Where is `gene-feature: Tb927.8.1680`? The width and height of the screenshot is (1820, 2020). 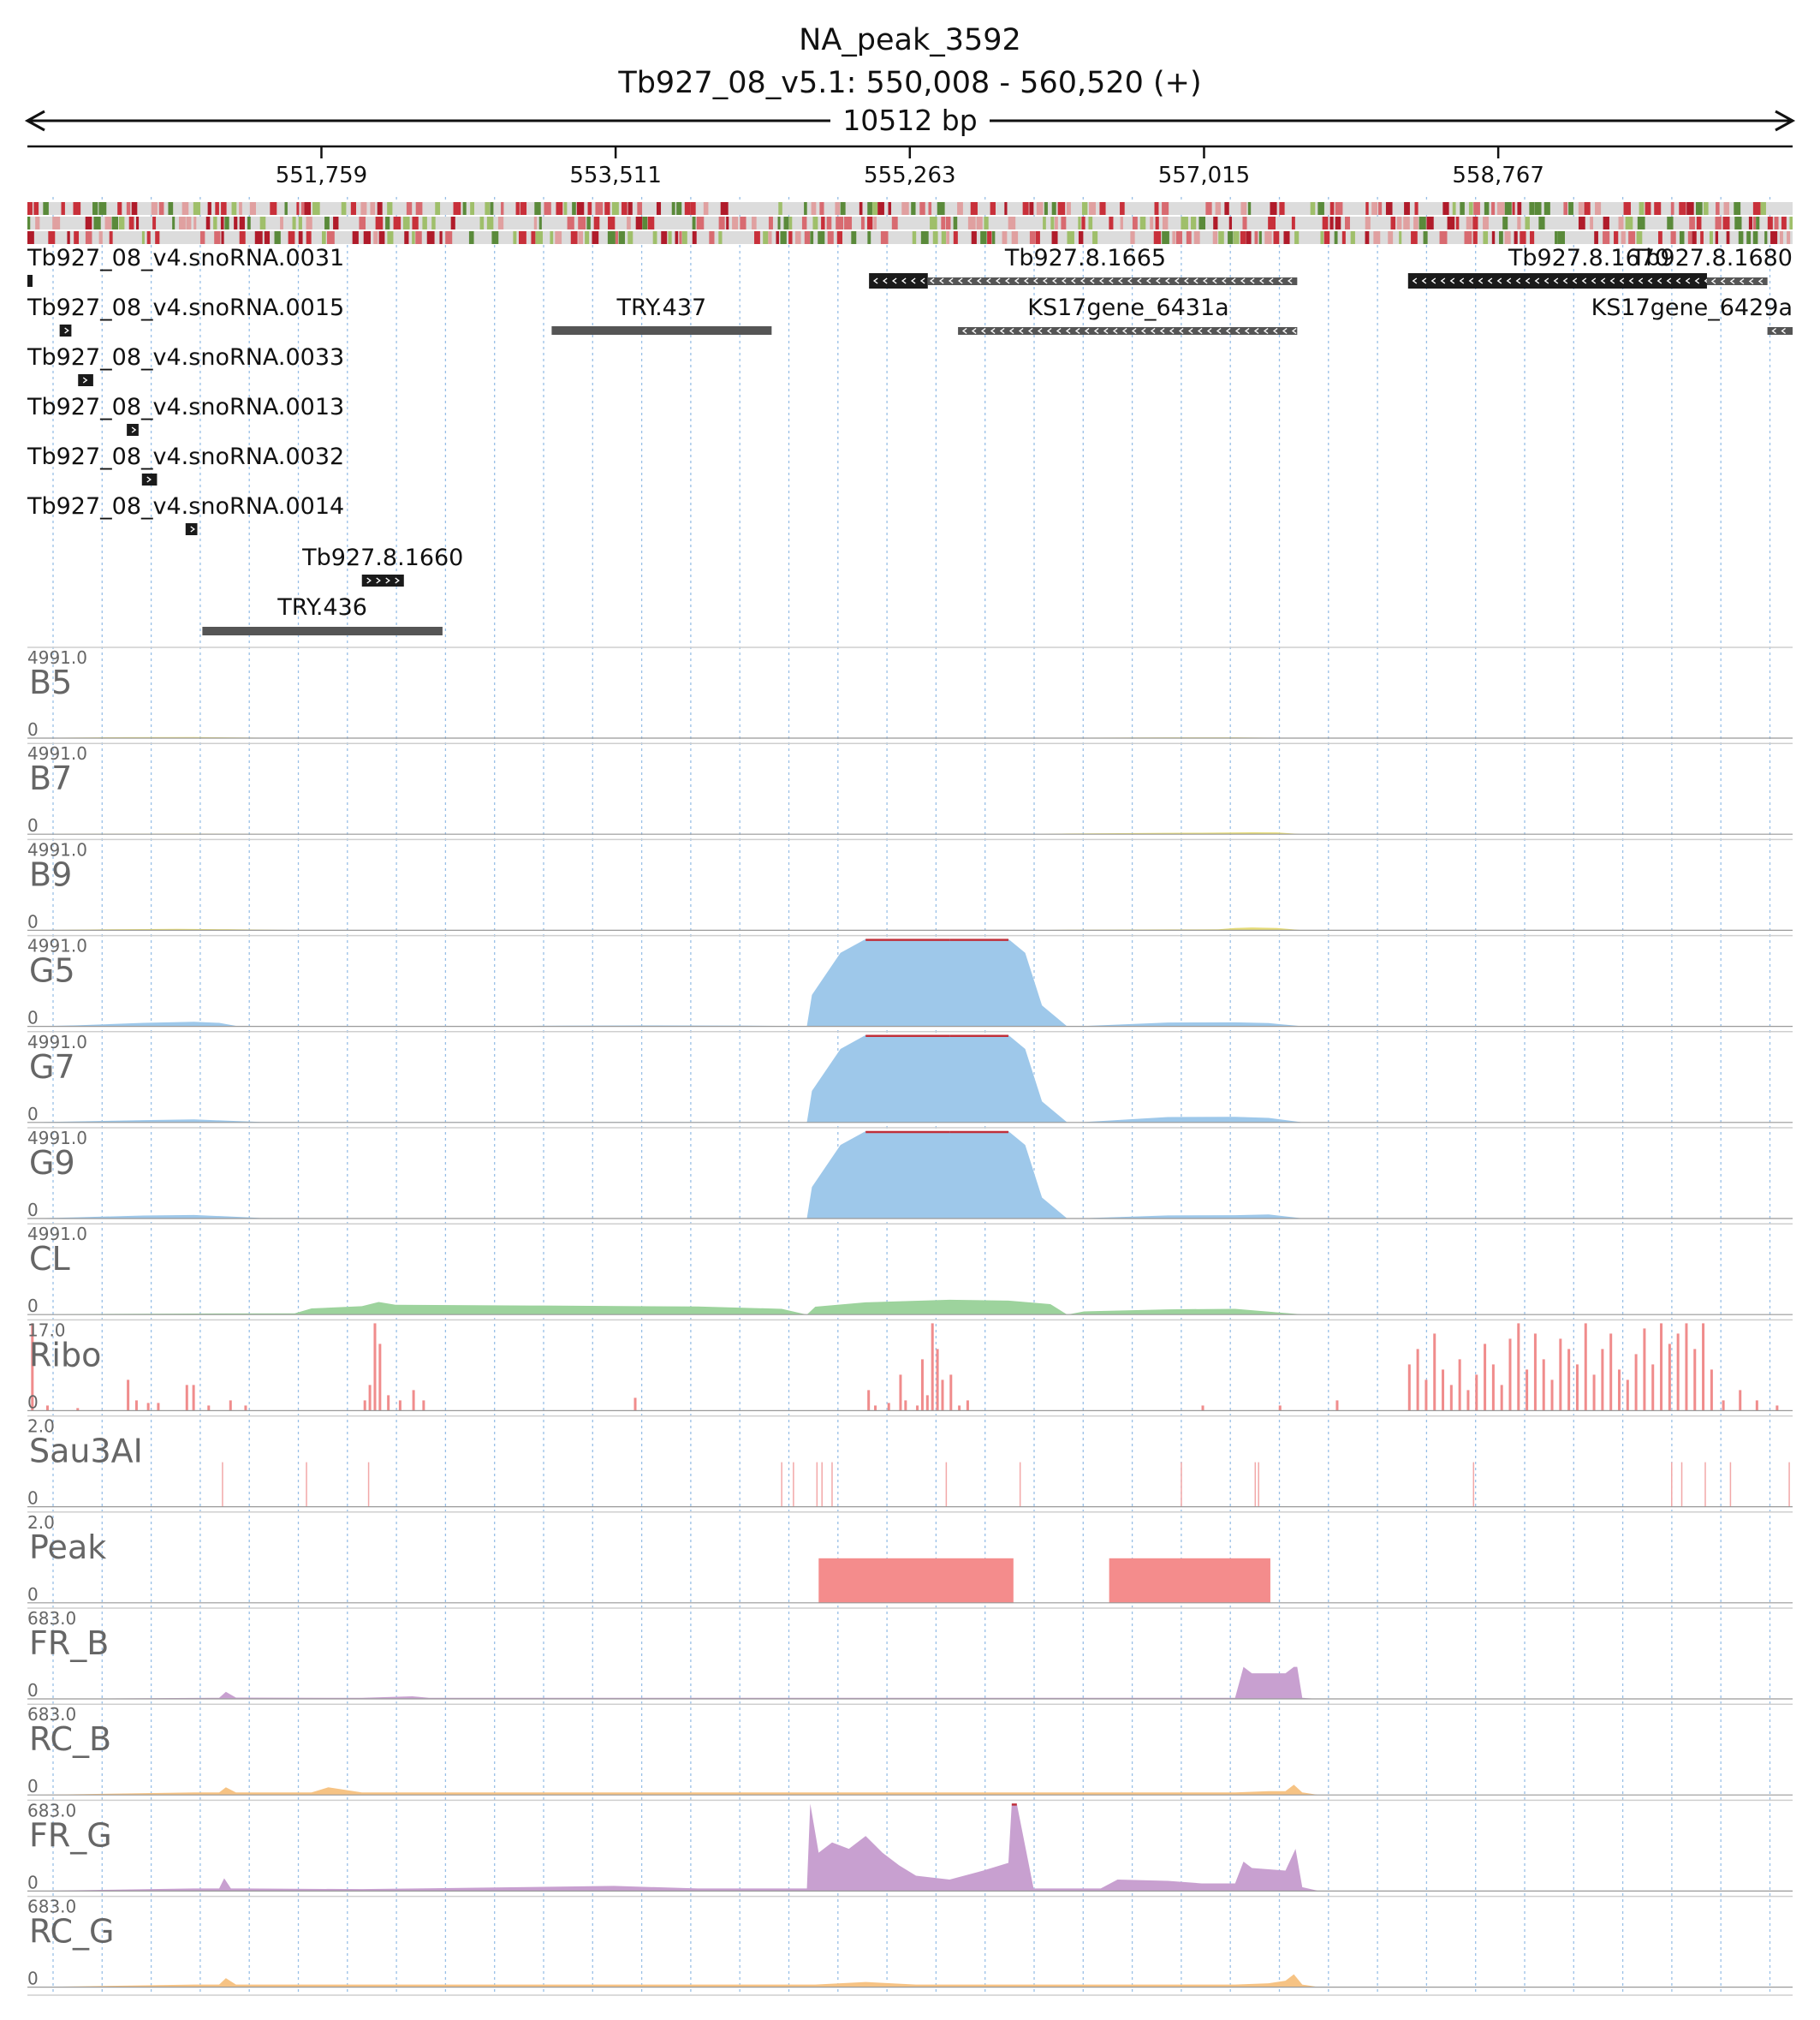
gene-feature: Tb927.8.1680 is located at coordinates (1712, 265).